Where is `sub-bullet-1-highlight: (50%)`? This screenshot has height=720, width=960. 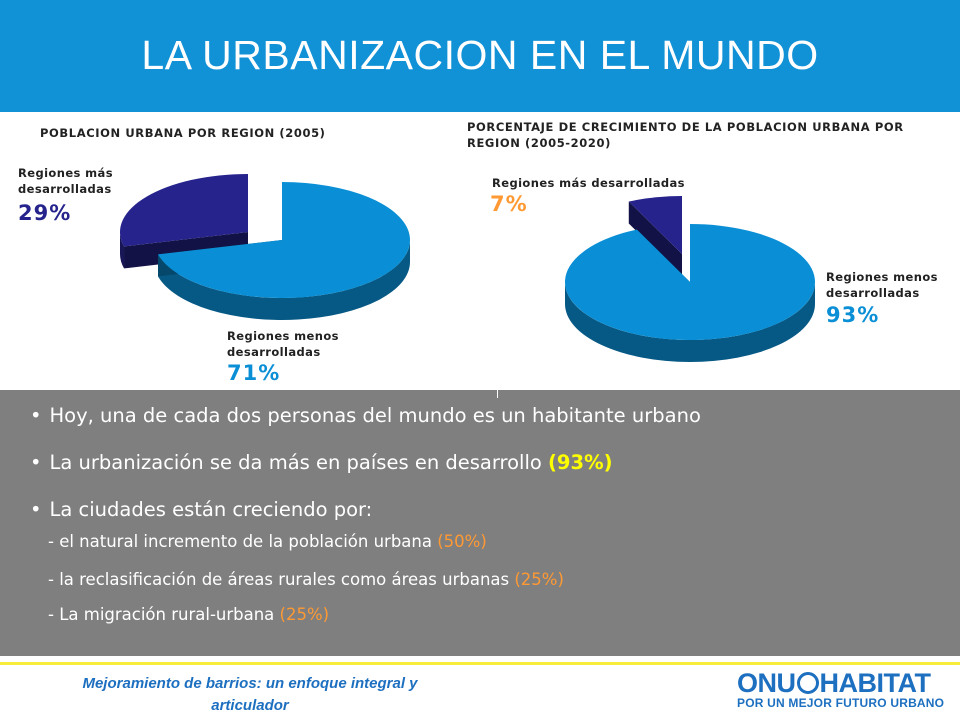
sub-bullet-1-highlight: (50%) is located at coordinates (462, 541).